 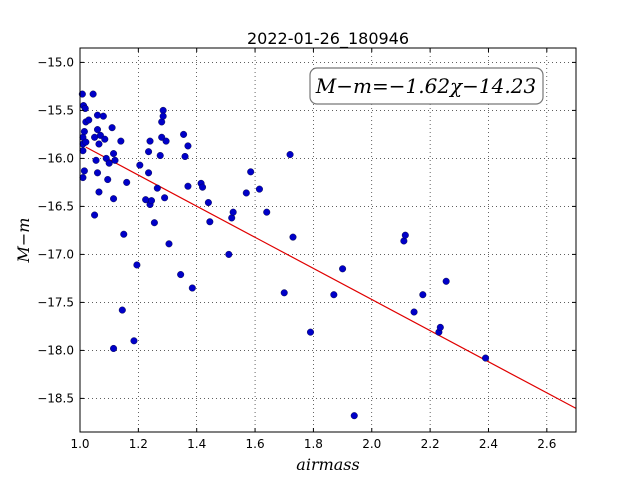 I want to click on x-tick-label: 2.0, so click(x=371, y=444).